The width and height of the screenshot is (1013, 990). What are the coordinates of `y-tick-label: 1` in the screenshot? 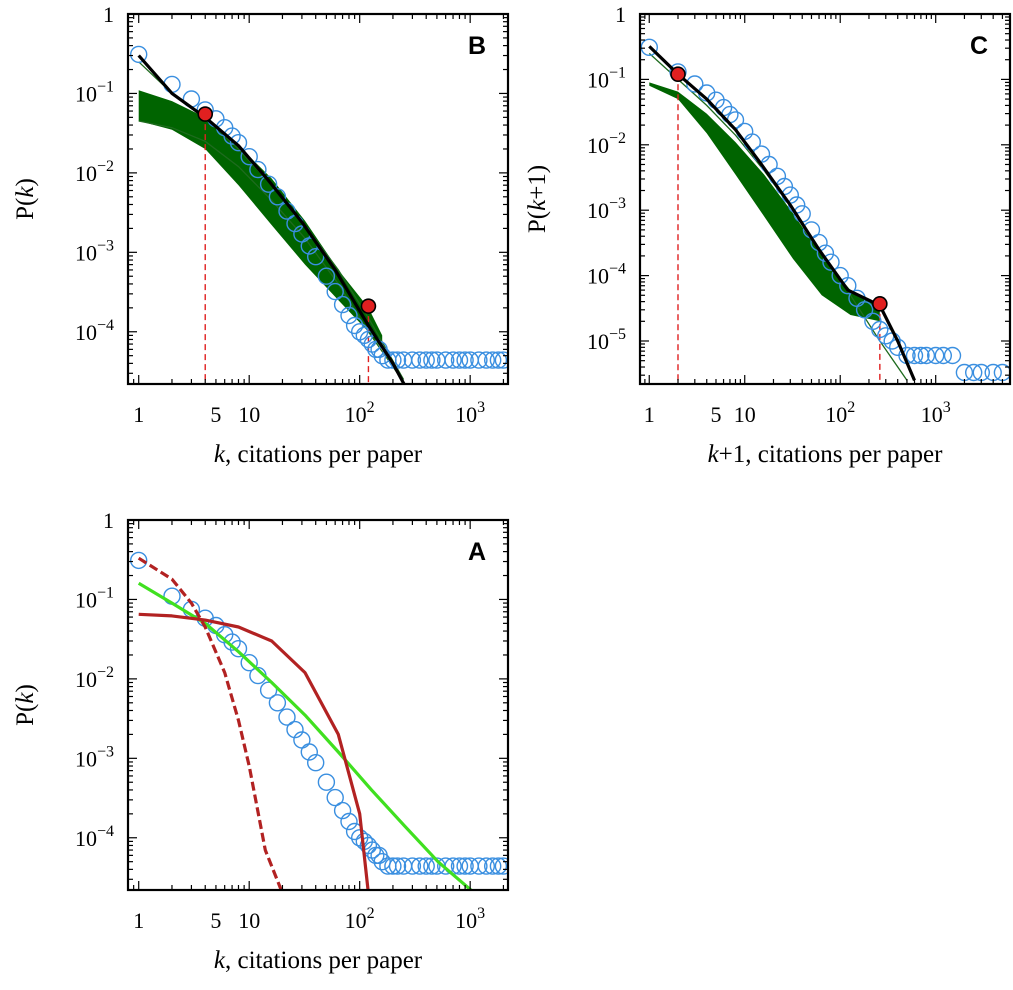 It's located at (108, 520).